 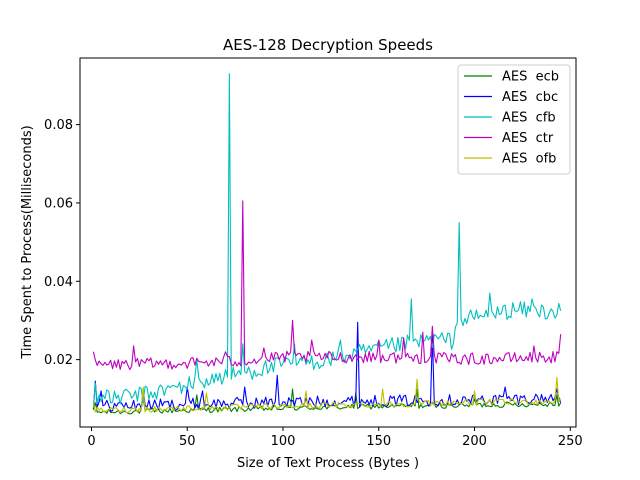 I want to click on legend: AES ecb AES cbc AES cfb AES ctr AES ofb, so click(x=514, y=119).